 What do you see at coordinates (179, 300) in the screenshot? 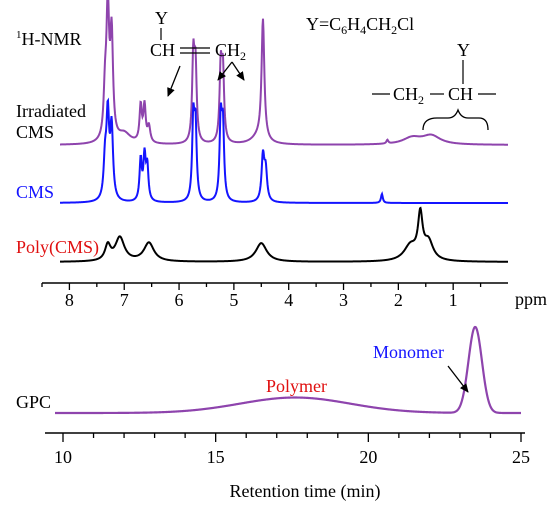
I see `nmr-tick-label: 6` at bounding box center [179, 300].